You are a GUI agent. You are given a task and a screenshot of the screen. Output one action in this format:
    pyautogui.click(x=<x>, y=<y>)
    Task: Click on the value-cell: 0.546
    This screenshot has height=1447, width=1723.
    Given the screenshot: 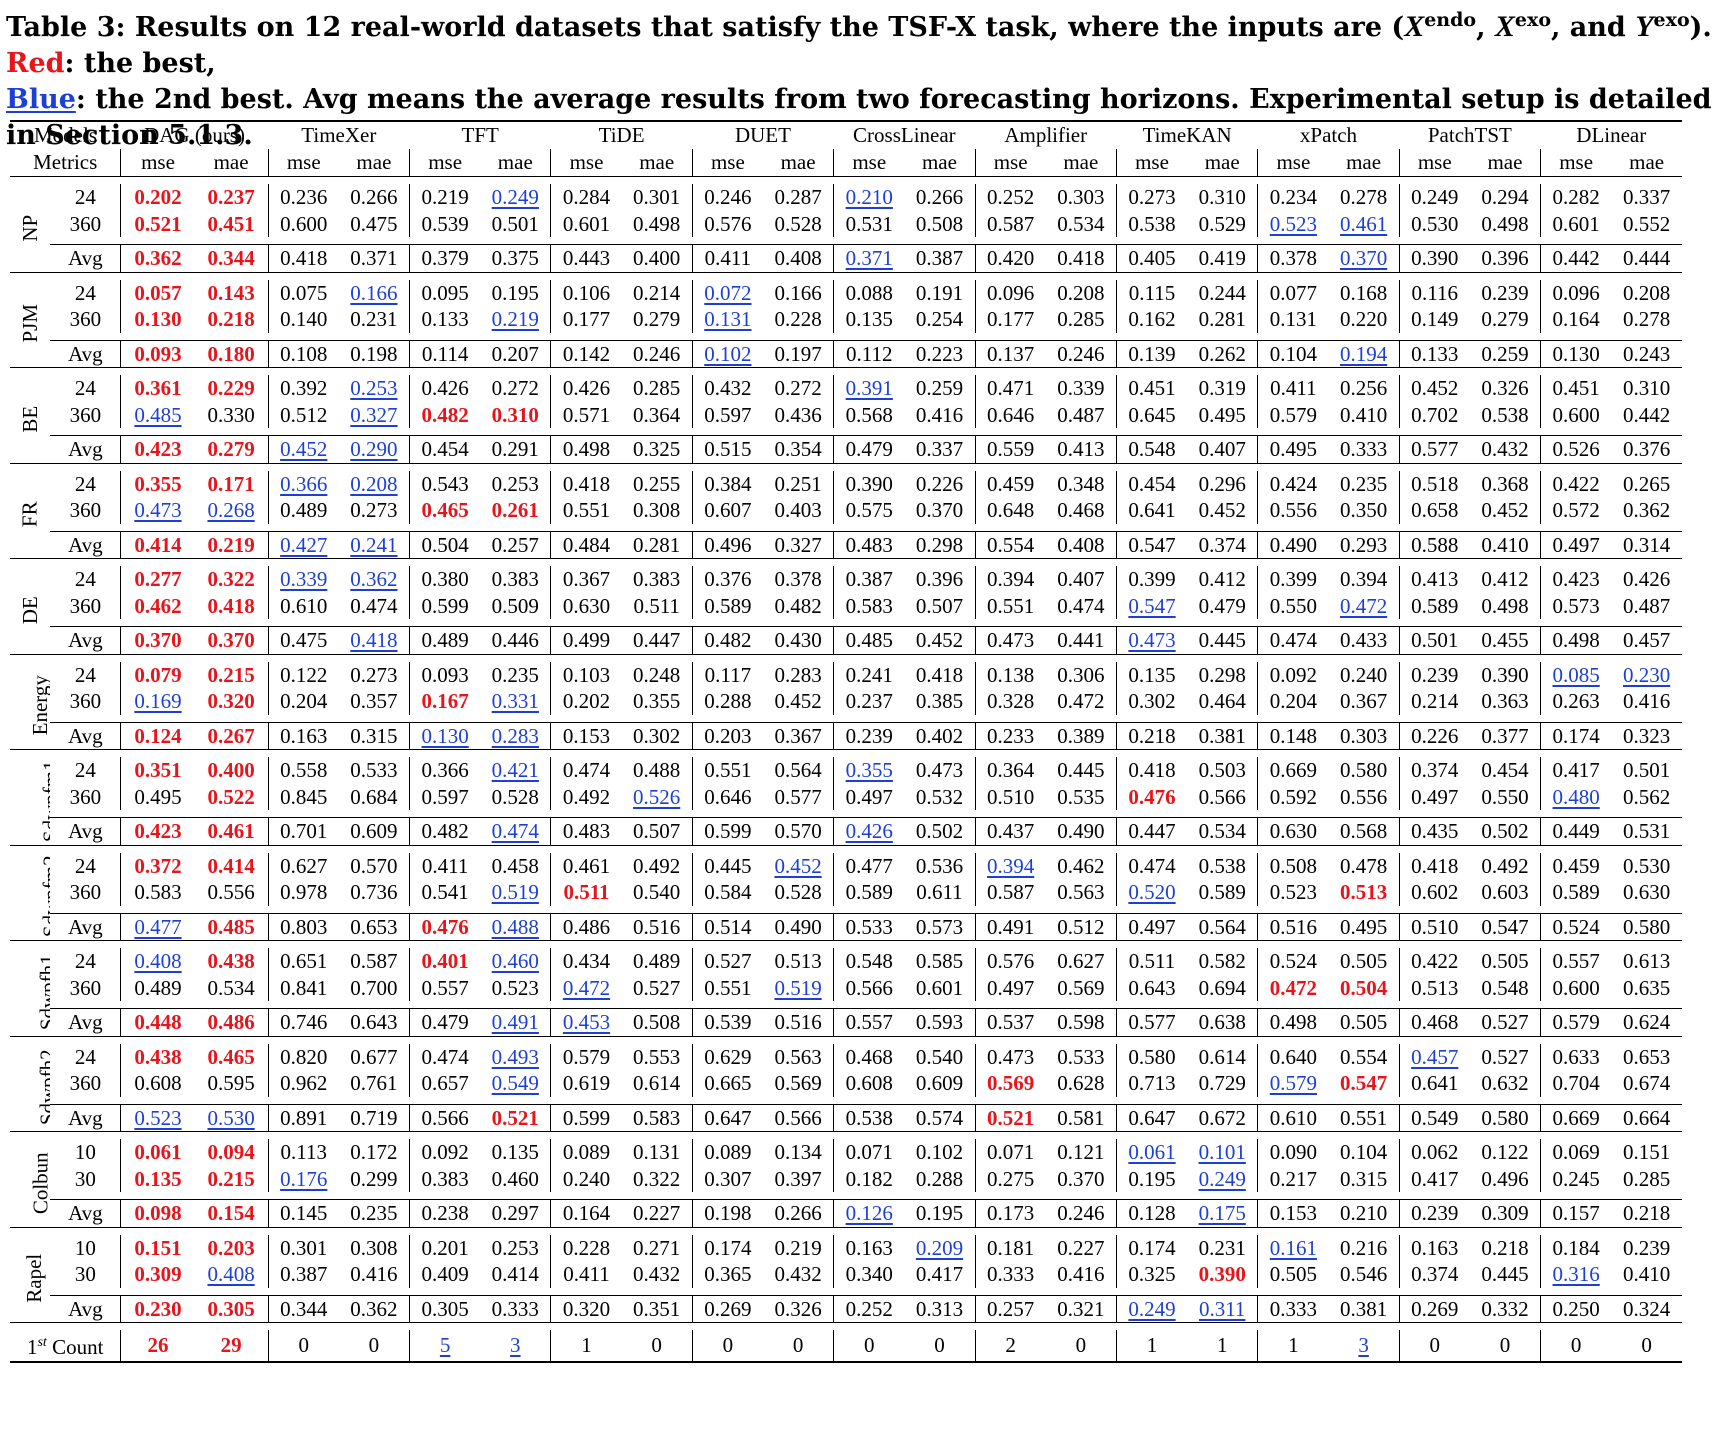 What is the action you would take?
    pyautogui.click(x=1363, y=1274)
    